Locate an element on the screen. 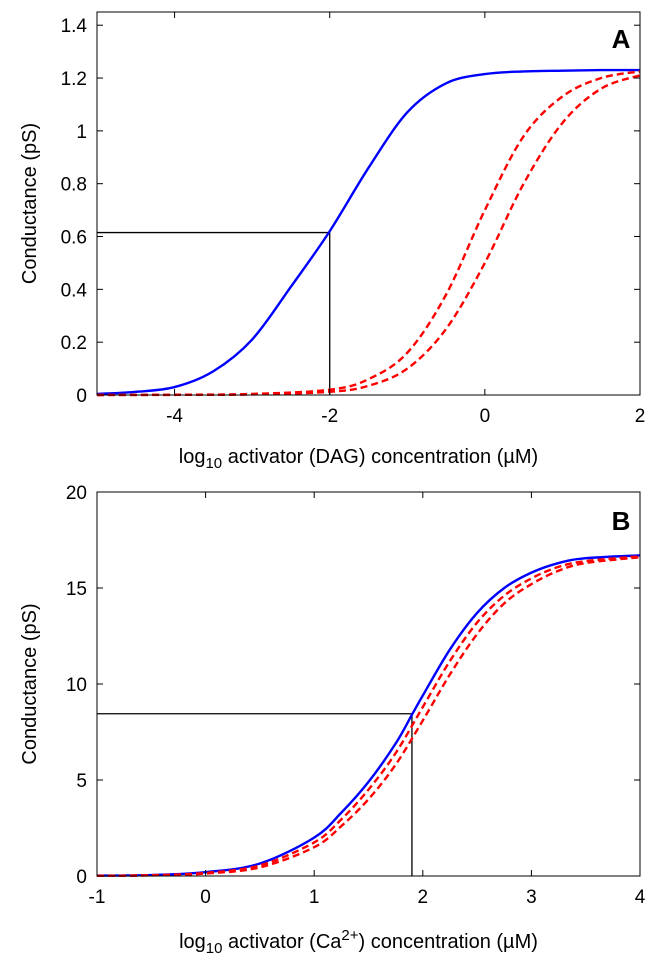  y-tick-label-b: 5 is located at coordinates (81, 781).